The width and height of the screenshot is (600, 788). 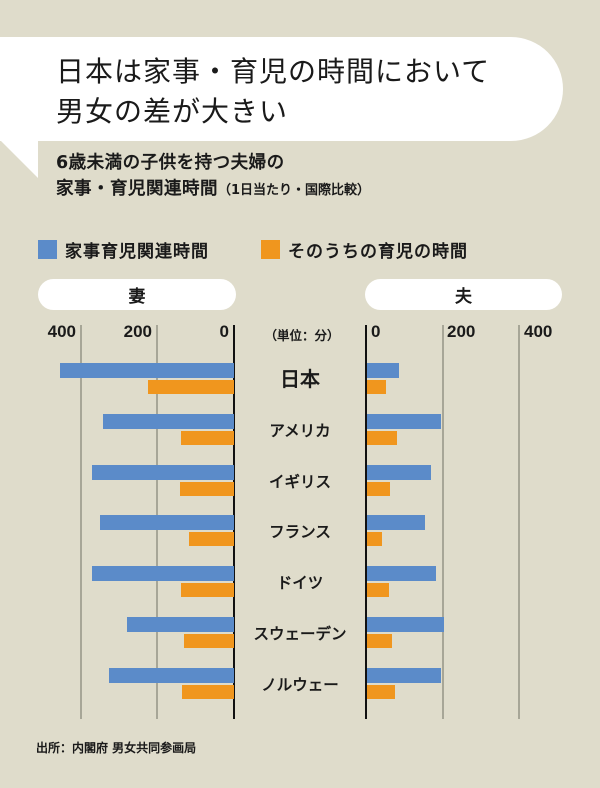 What do you see at coordinates (306, 92) in the screenshot?
I see `headline: 日本は家事・育児の時間において 男女の差が大きい` at bounding box center [306, 92].